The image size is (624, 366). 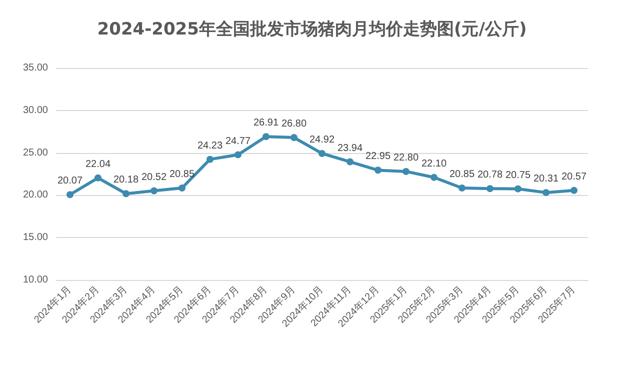 I want to click on data-label: 22.95, so click(x=378, y=156).